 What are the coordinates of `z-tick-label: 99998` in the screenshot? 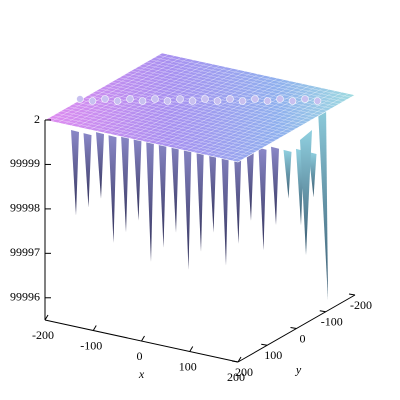 It's located at (25, 208).